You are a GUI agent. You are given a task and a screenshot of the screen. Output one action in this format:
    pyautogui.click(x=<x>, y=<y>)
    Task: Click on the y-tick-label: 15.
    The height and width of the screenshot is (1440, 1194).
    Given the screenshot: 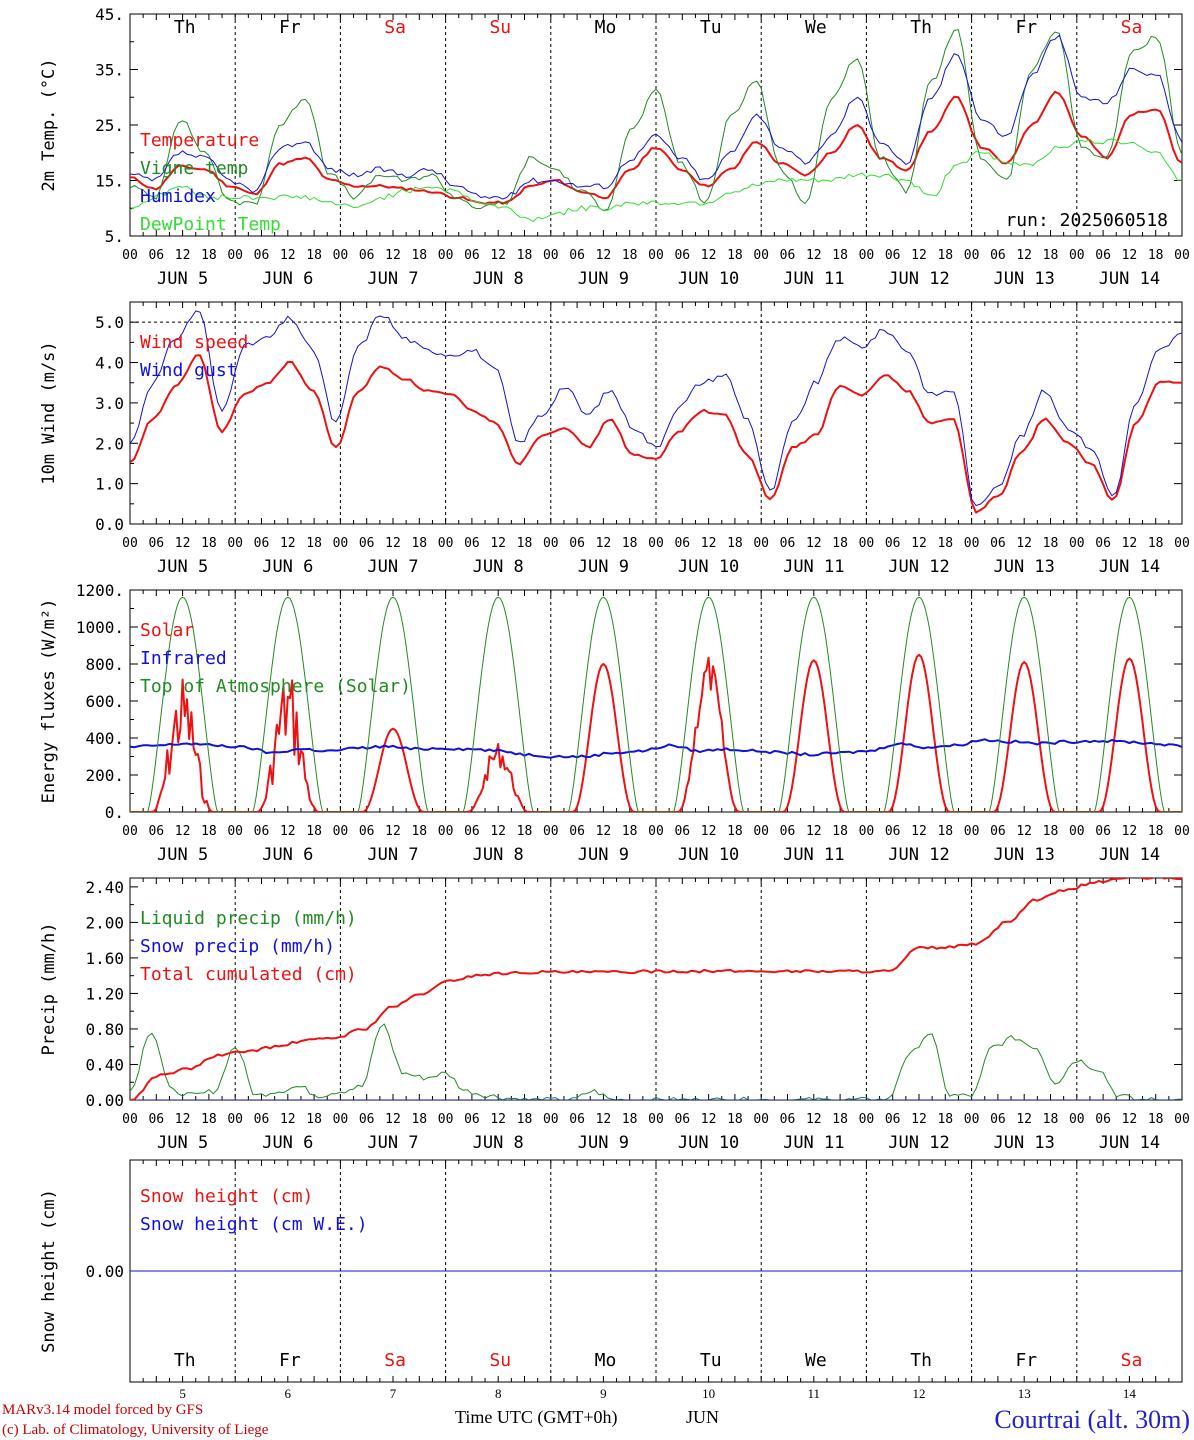 What is the action you would take?
    pyautogui.click(x=109, y=181)
    